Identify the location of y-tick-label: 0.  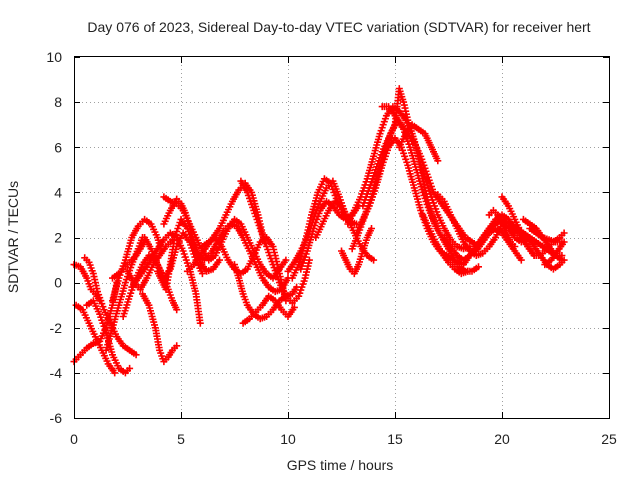
(58, 283).